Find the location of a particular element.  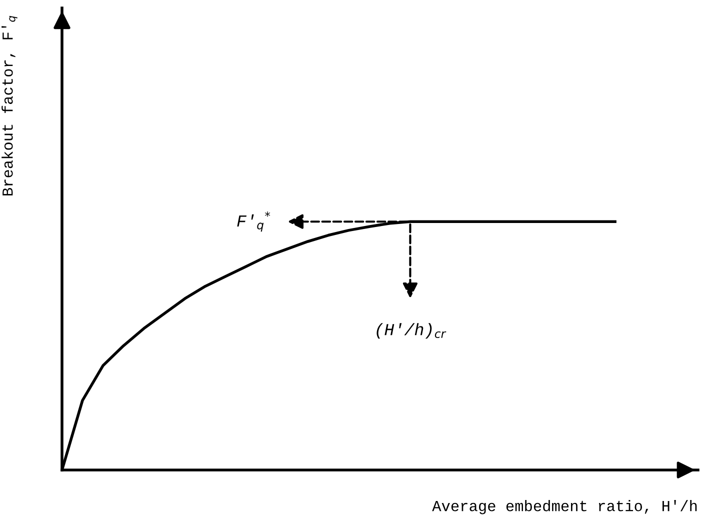

y-axis-title: Breakout factor, F′$_{q}$ is located at coordinates (10, 106).